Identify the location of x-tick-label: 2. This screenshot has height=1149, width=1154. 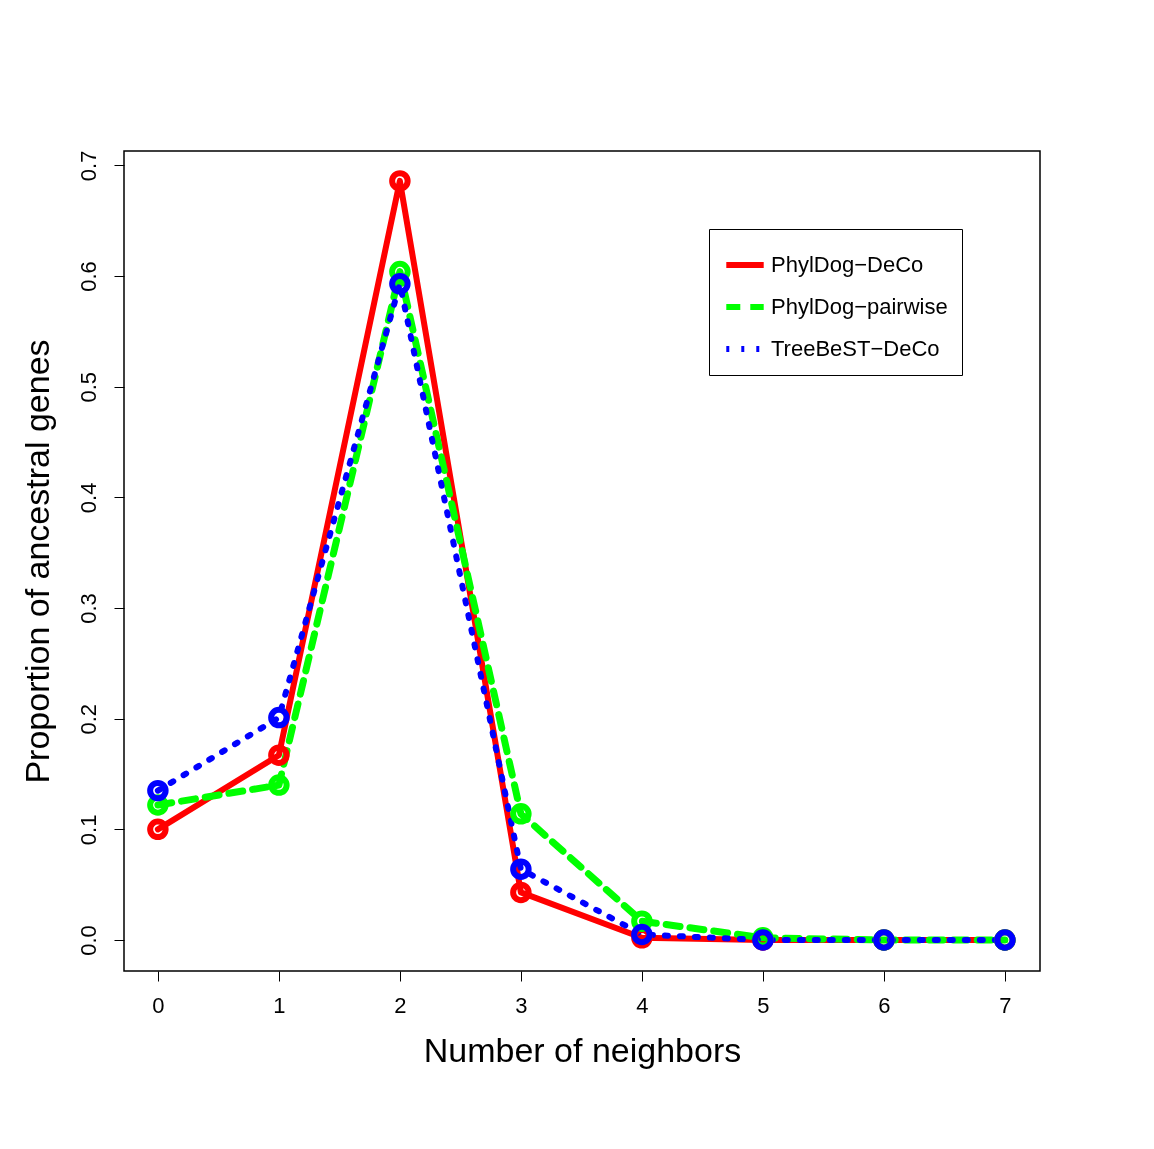
(400, 1005).